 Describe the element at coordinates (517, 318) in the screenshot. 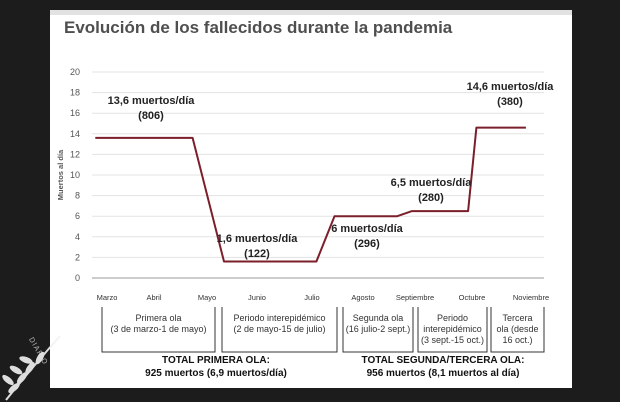

I see `period-label: Tercera` at that location.